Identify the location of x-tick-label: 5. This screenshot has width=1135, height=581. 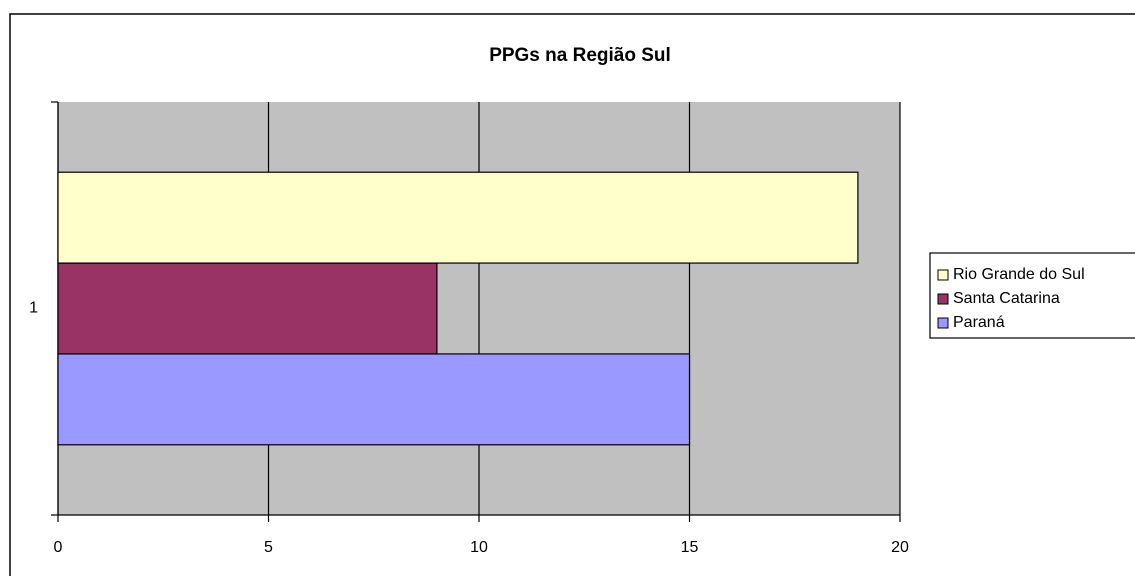
(268, 547).